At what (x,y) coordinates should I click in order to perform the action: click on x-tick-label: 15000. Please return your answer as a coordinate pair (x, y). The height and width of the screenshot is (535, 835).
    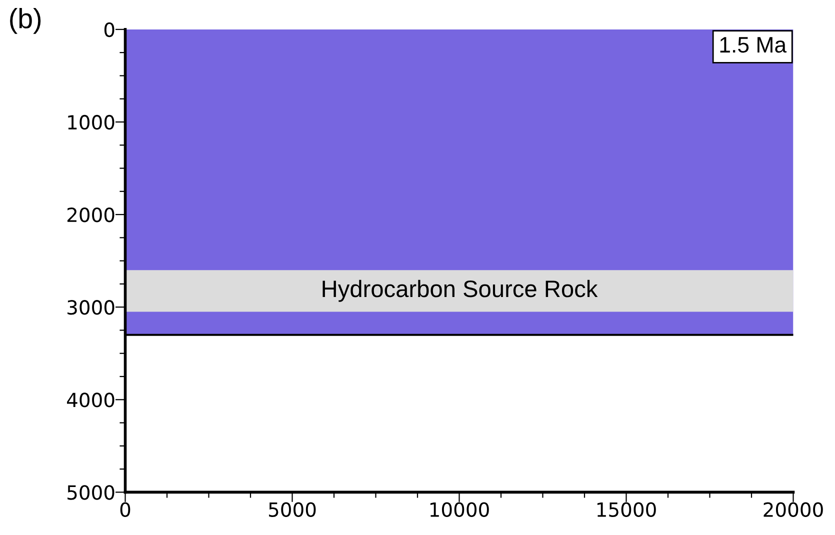
    Looking at the image, I should click on (626, 509).